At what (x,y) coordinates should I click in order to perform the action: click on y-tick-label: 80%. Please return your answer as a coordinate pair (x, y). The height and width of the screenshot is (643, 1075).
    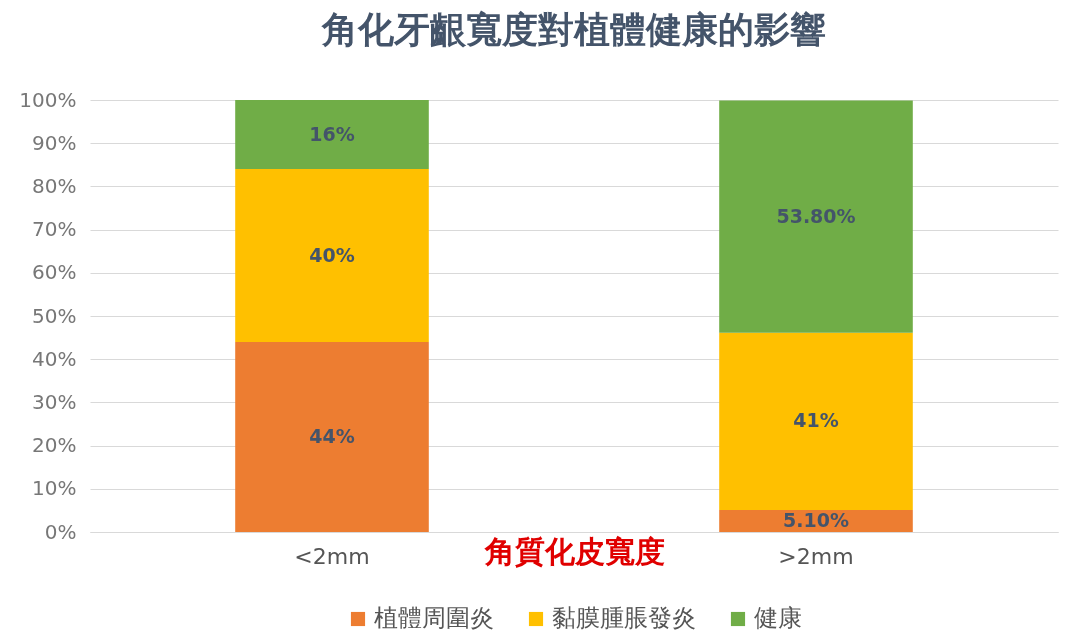
    Looking at the image, I should click on (54, 185).